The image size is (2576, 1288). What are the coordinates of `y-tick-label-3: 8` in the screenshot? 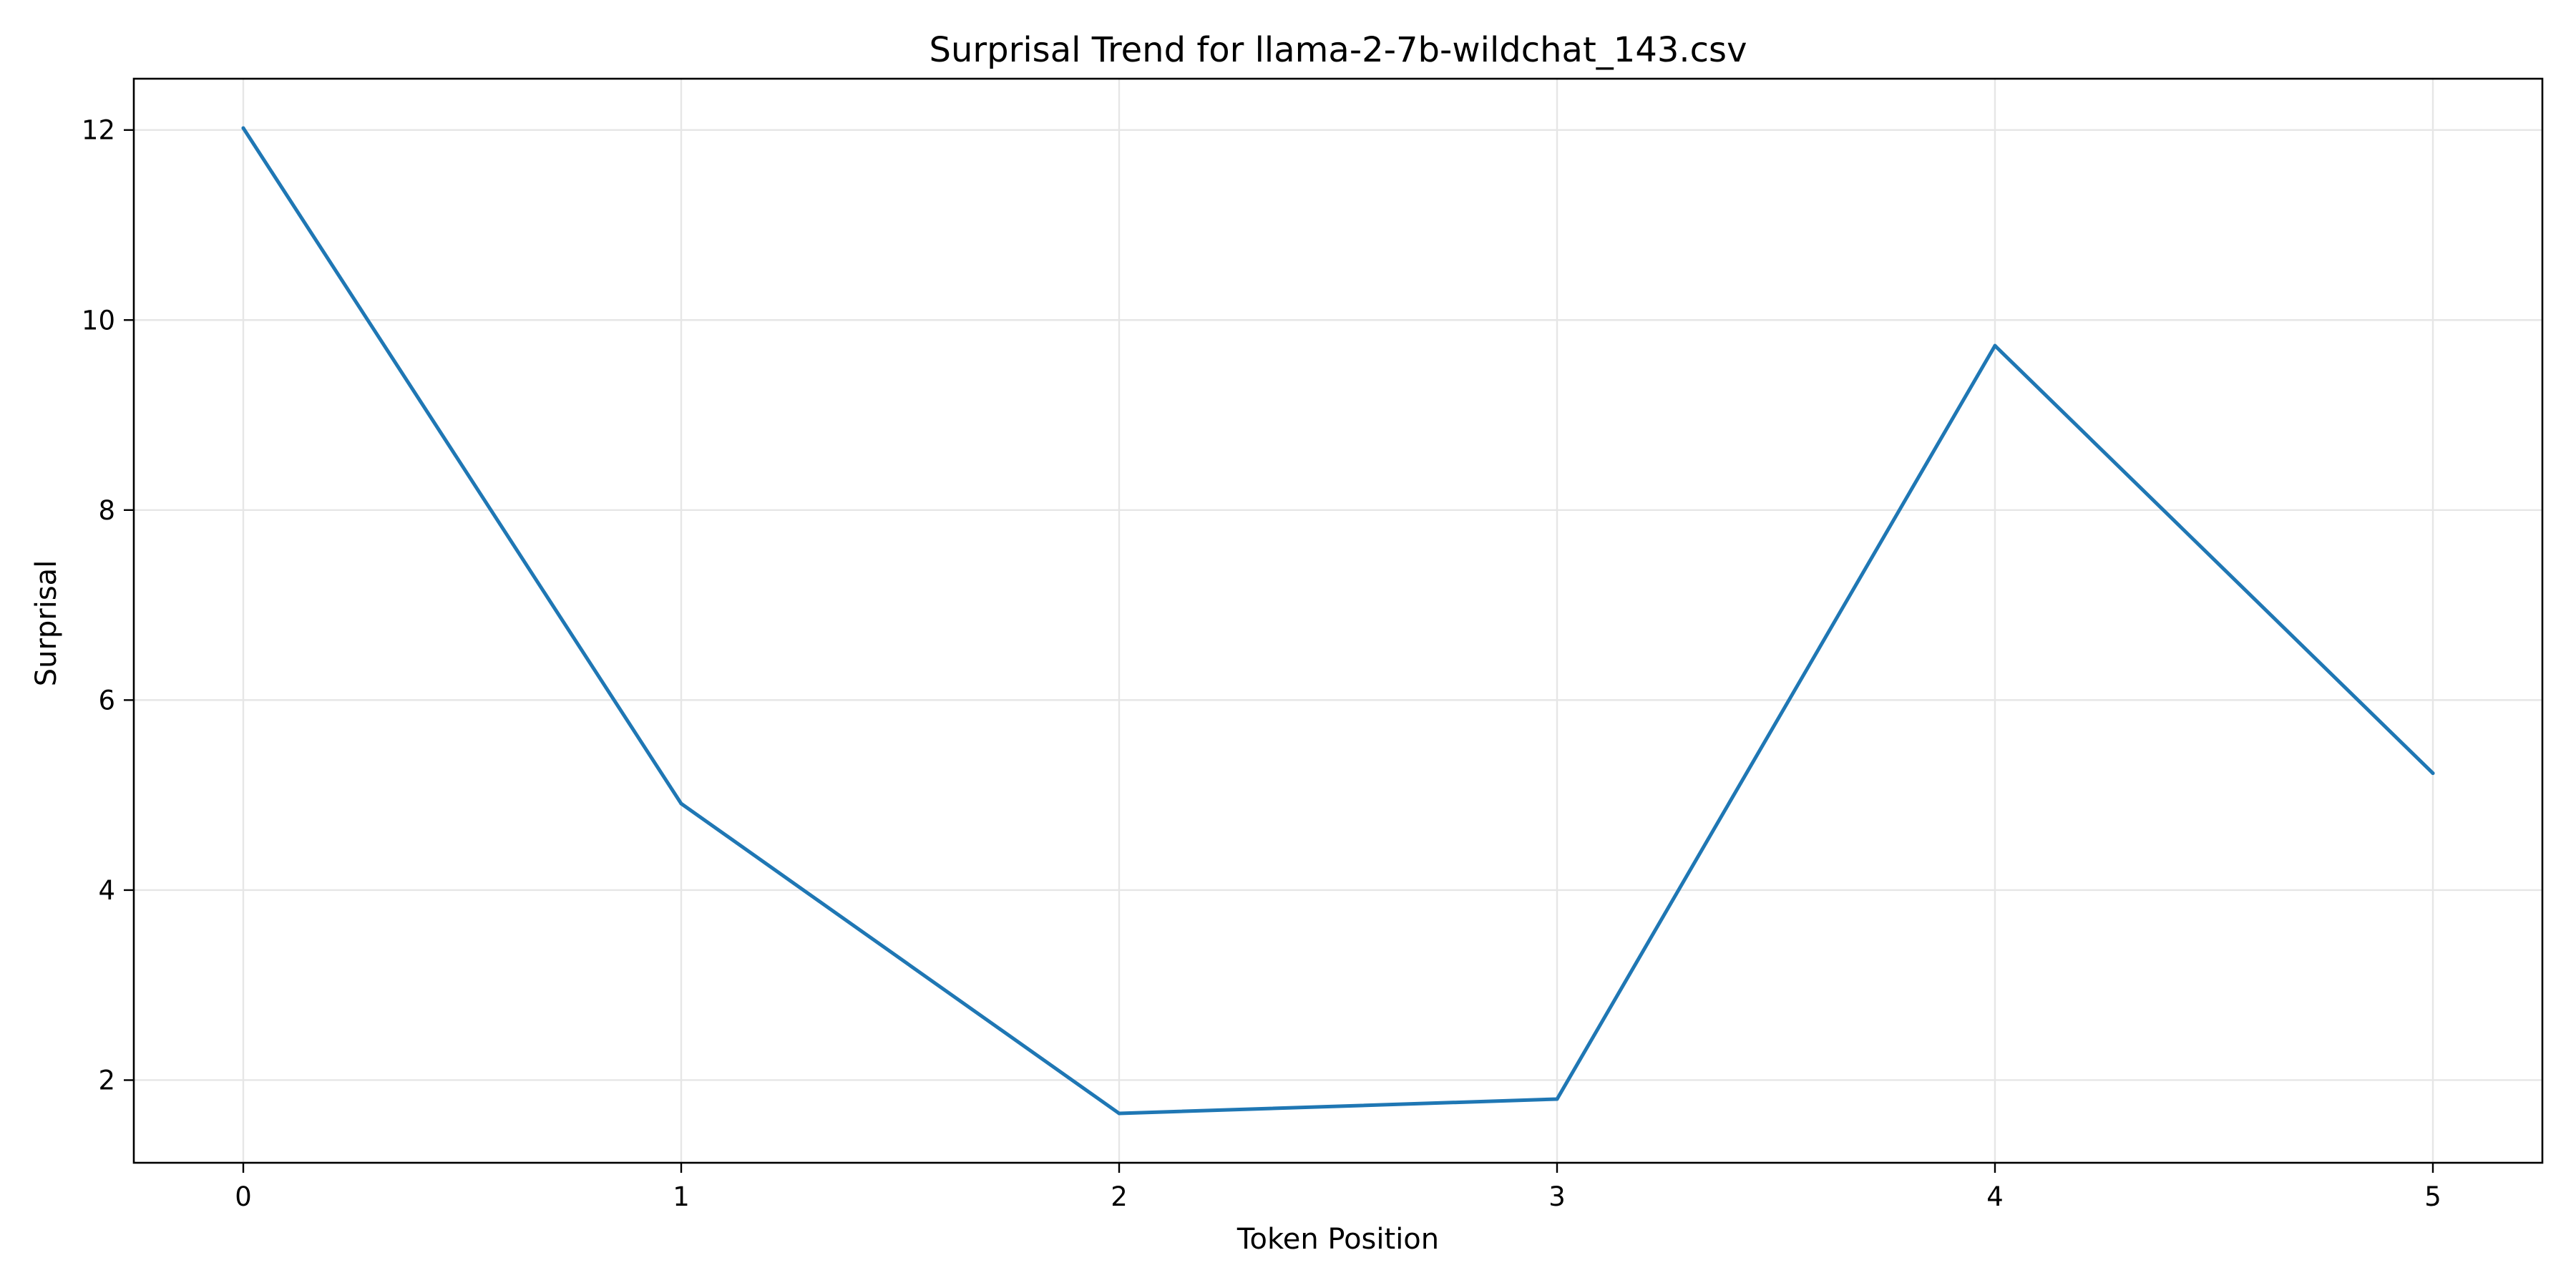 It's located at (106, 510).